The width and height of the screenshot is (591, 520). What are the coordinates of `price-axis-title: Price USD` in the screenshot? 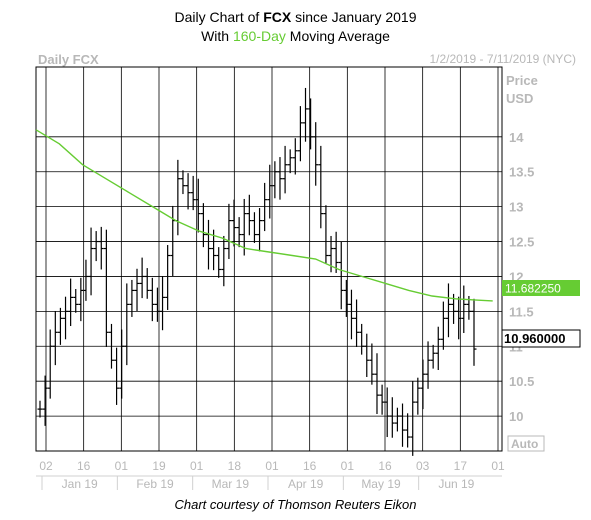 It's located at (522, 90).